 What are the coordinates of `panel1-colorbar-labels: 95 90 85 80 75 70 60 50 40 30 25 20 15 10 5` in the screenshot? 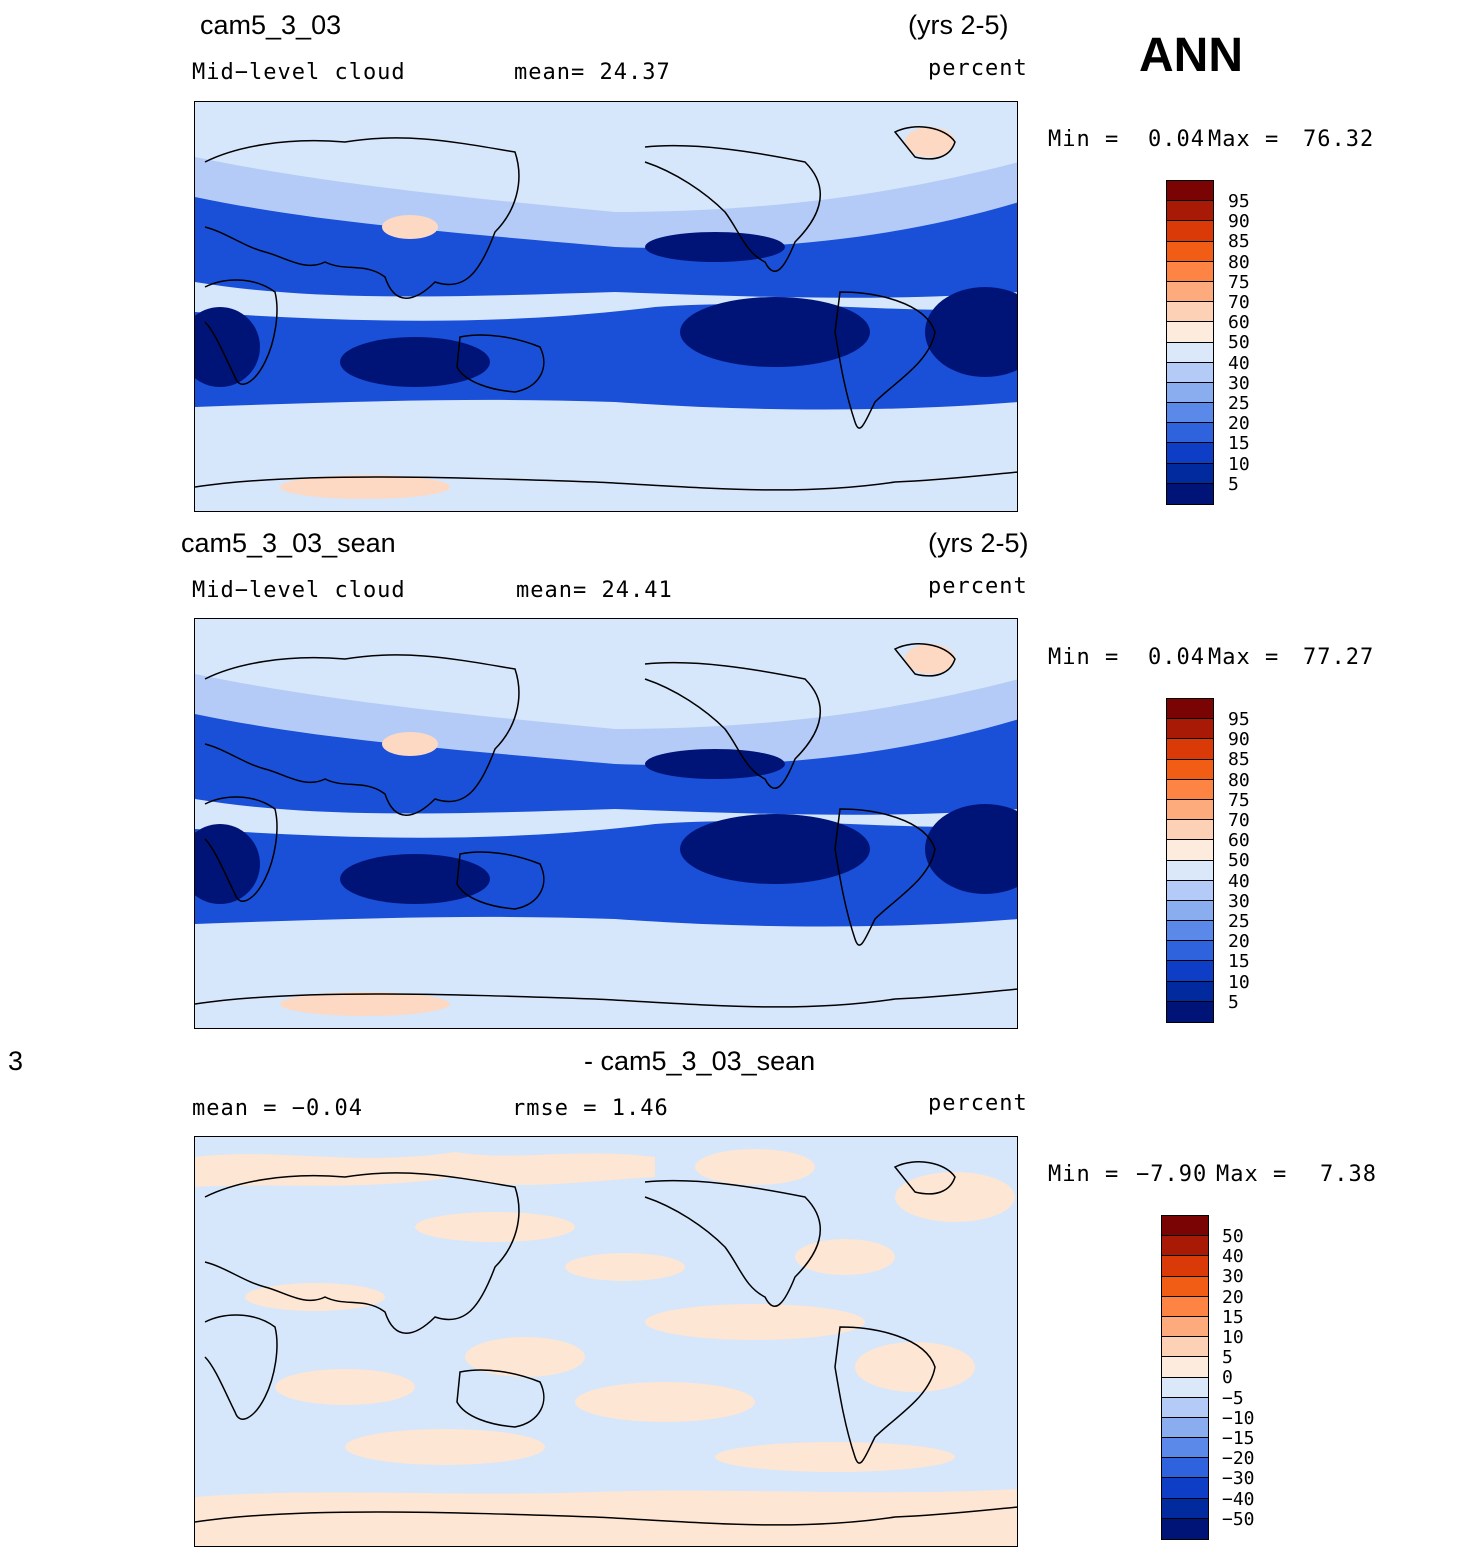 It's located at (1239, 343).